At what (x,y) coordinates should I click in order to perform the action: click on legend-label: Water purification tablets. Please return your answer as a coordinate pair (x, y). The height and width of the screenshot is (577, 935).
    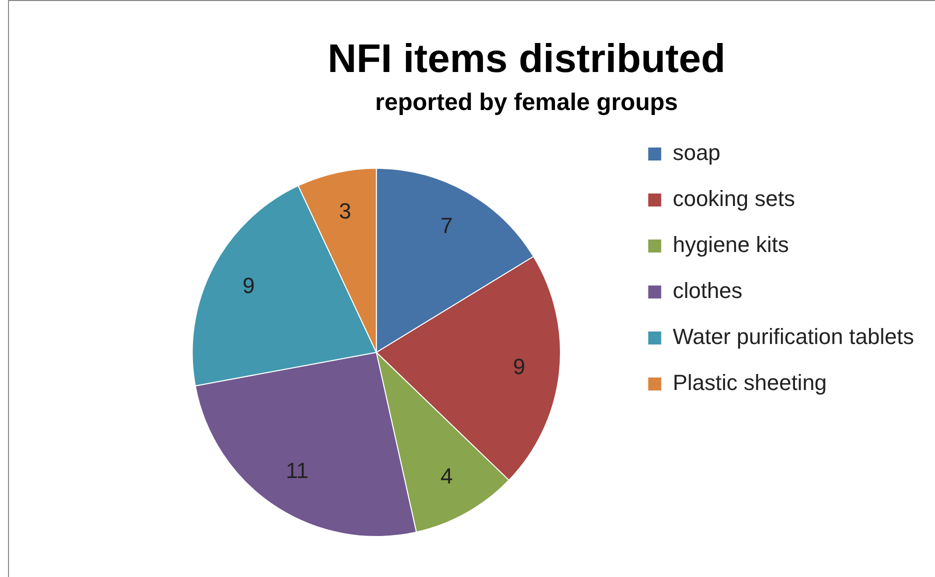
    Looking at the image, I should click on (793, 337).